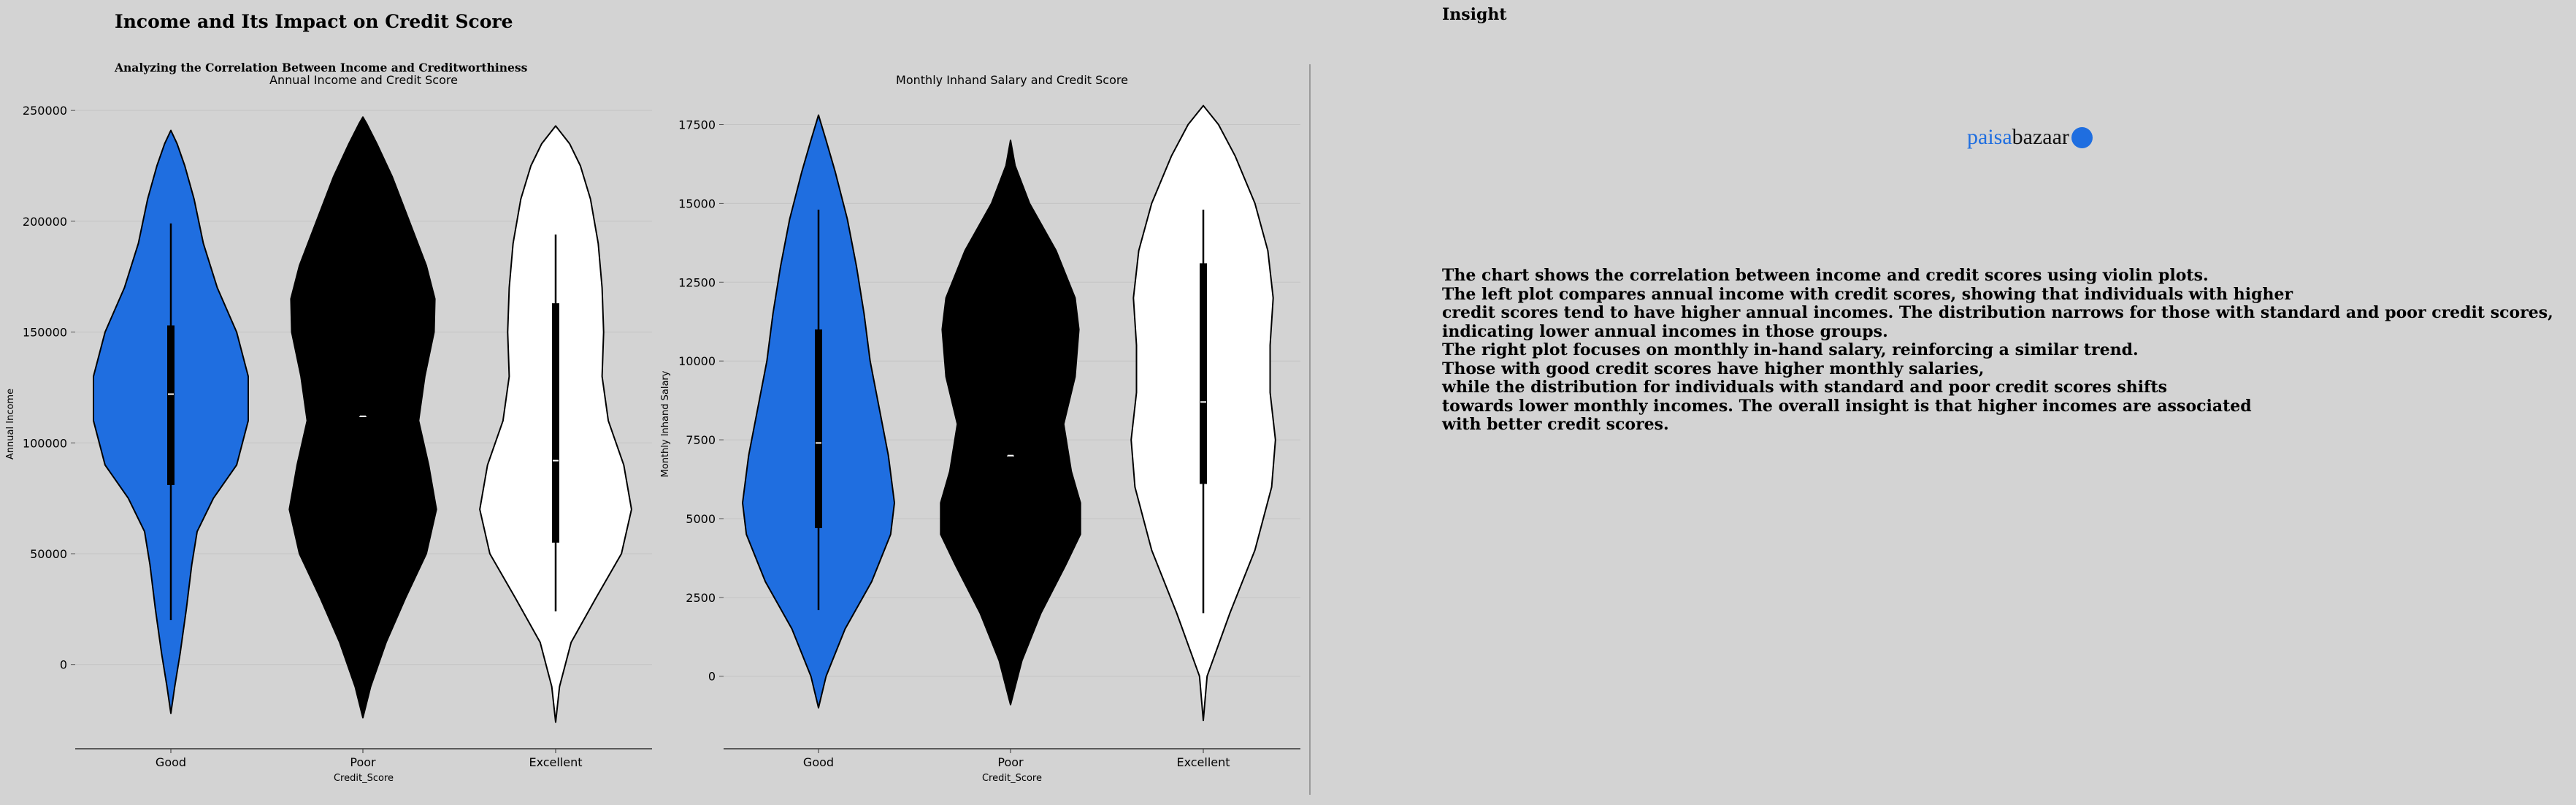 The width and height of the screenshot is (2576, 805). Describe the element at coordinates (2082, 137) in the screenshot. I see `paisabazaar-badge-icon` at that location.